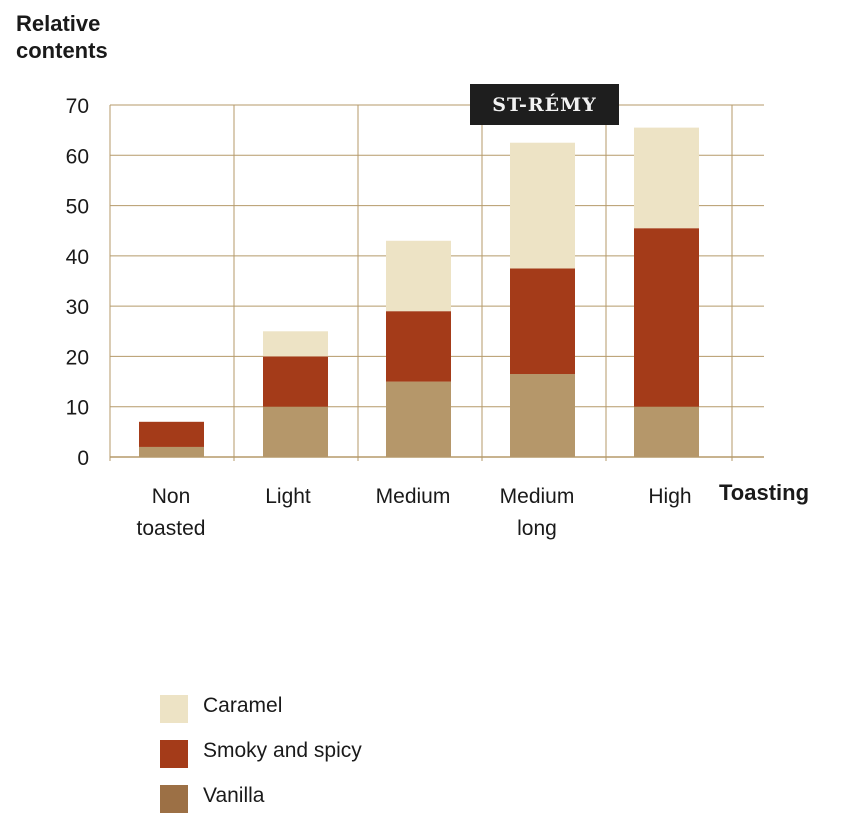 Image resolution: width=854 pixels, height=827 pixels. Describe the element at coordinates (542, 321) in the screenshot. I see `bar-smoky-and-spicy-medium-long` at that location.